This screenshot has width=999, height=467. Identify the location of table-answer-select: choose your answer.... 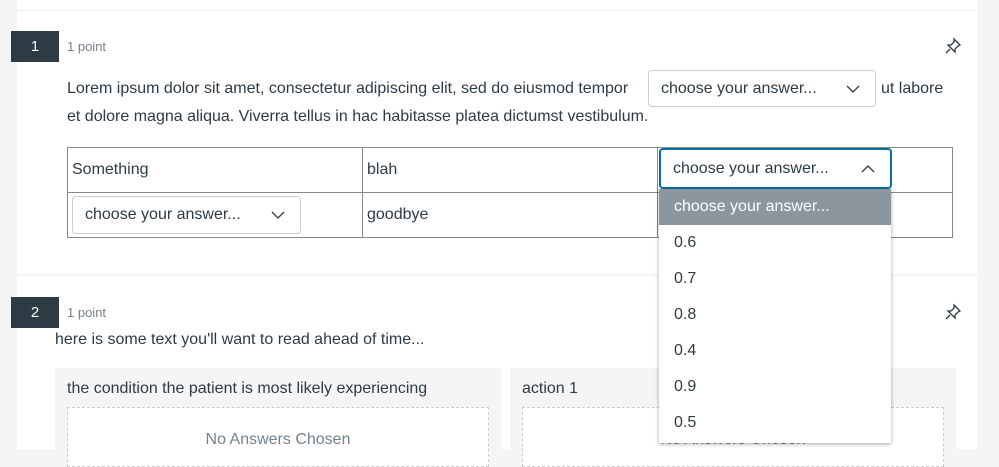
(186, 215).